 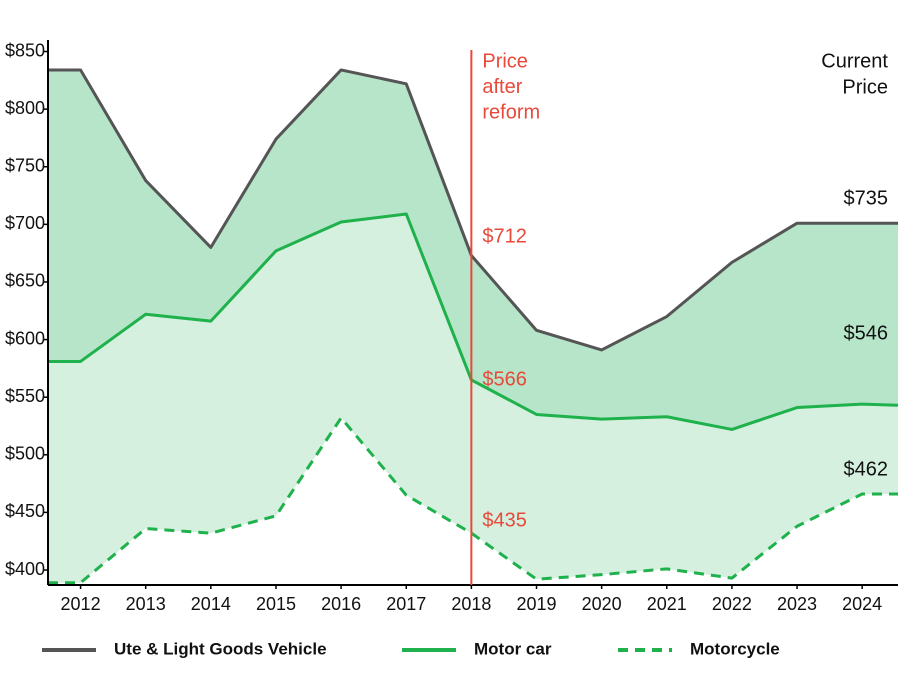 I want to click on y-tick-label: $650, so click(x=25, y=281).